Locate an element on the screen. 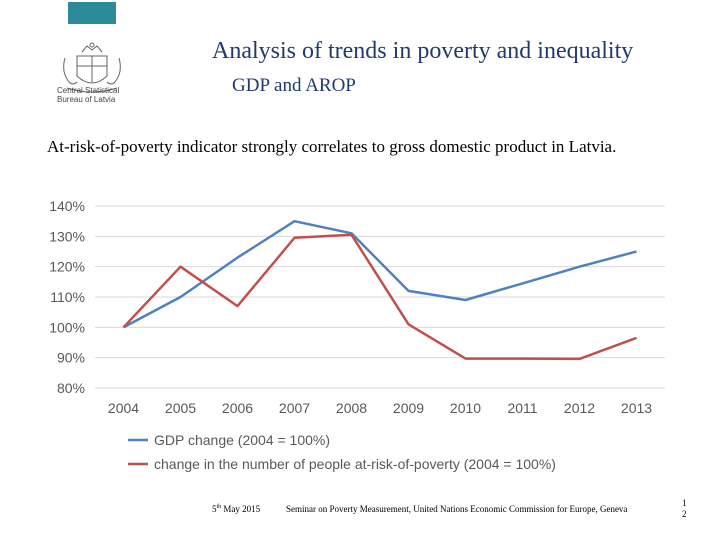  page-number-line2: 2 is located at coordinates (684, 514).